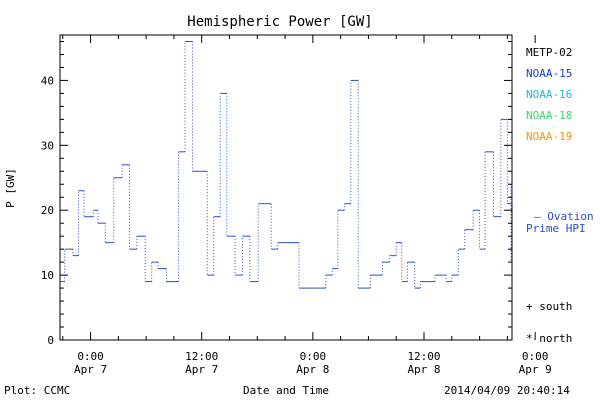  I want to click on legend-entry: NOAA-18, so click(549, 115).